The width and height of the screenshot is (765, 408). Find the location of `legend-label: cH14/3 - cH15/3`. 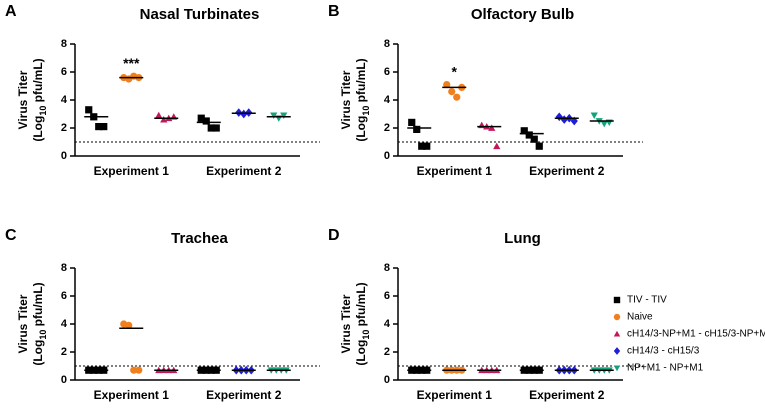

legend-label: cH14/3 - cH15/3 is located at coordinates (663, 351).